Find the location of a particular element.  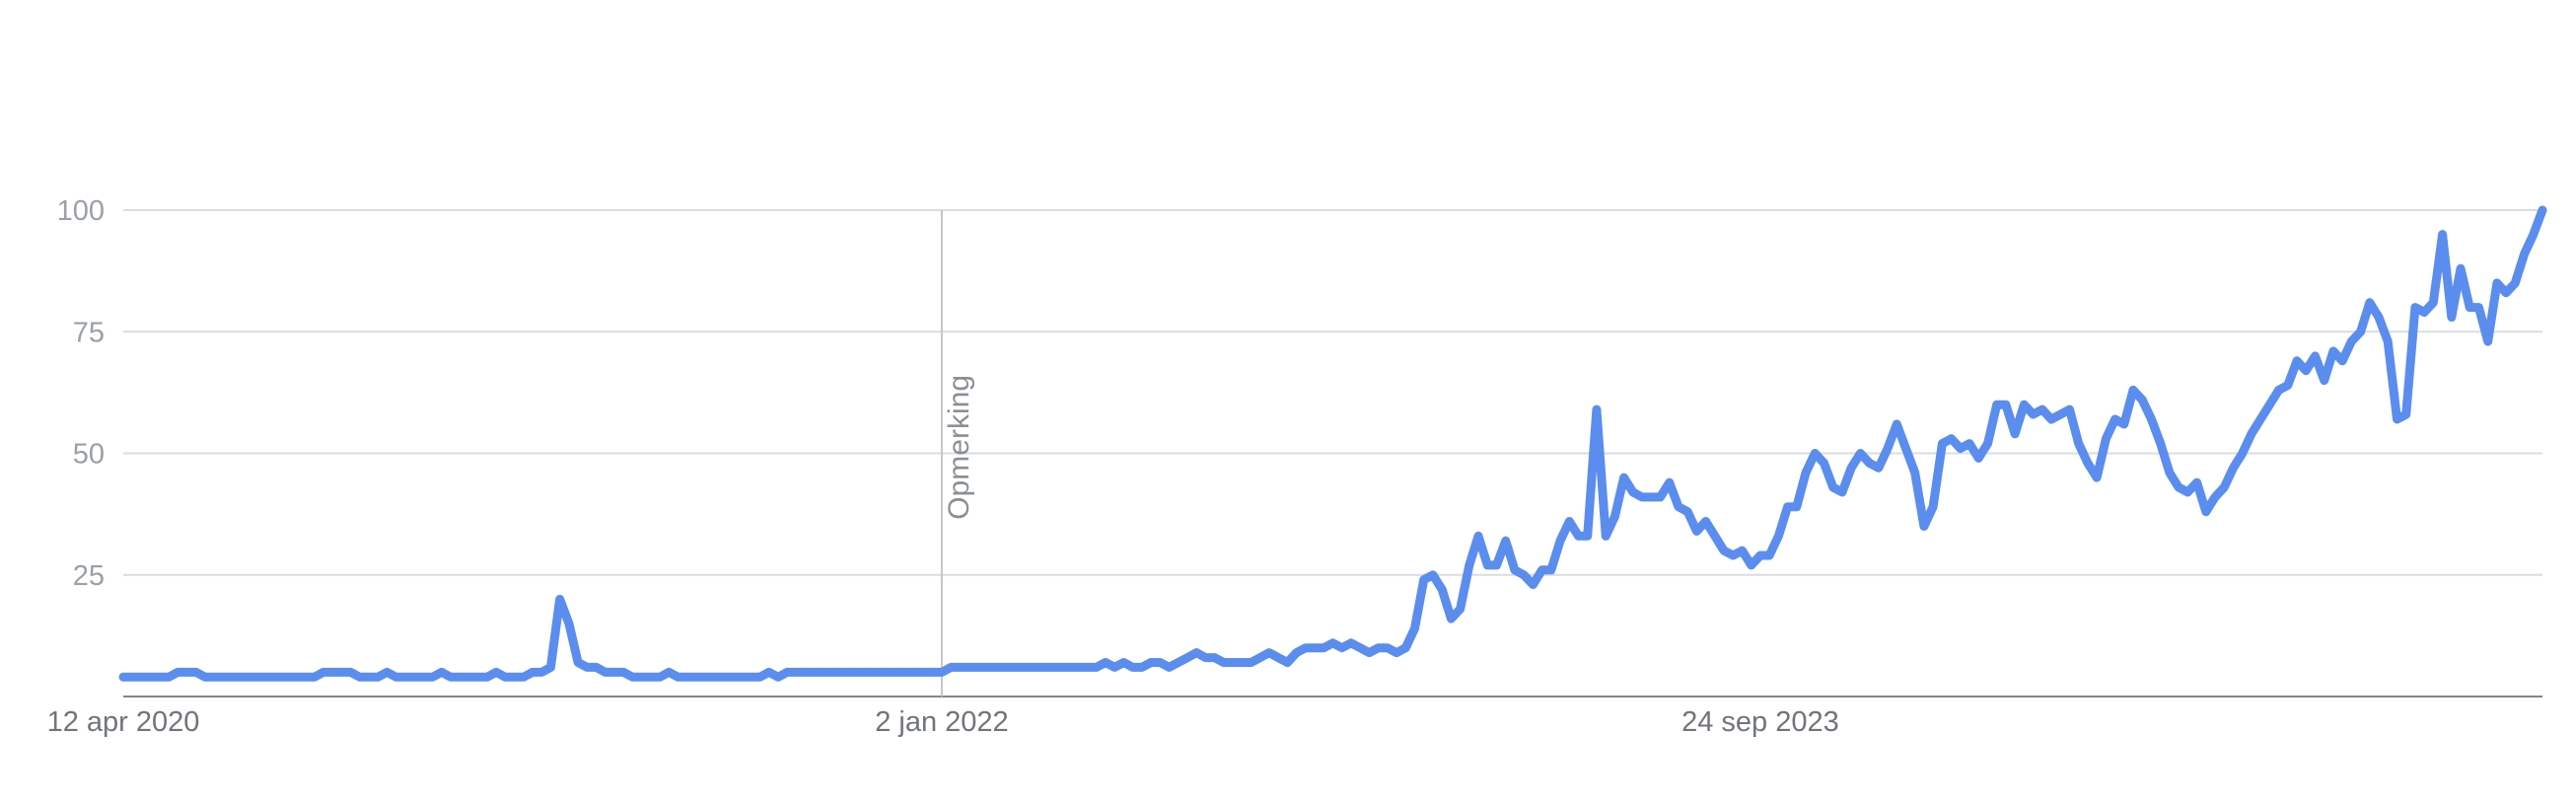

y-tick-label: 50 is located at coordinates (89, 455).